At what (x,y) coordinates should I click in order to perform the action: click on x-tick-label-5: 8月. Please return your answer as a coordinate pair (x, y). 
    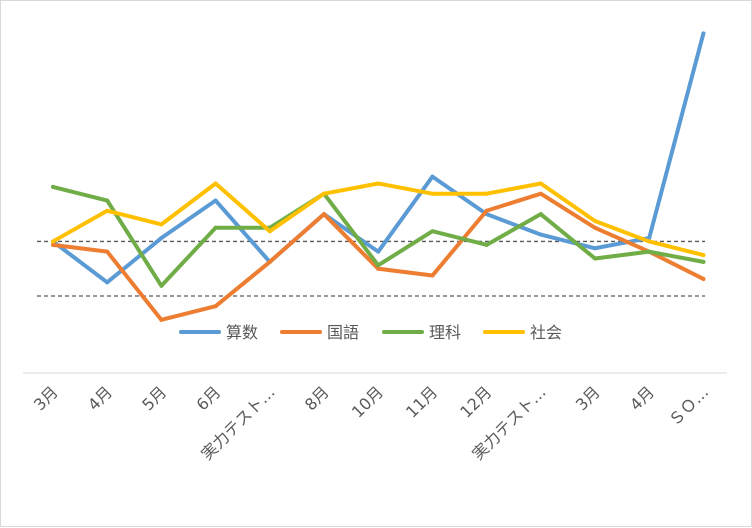
    Looking at the image, I should click on (317, 398).